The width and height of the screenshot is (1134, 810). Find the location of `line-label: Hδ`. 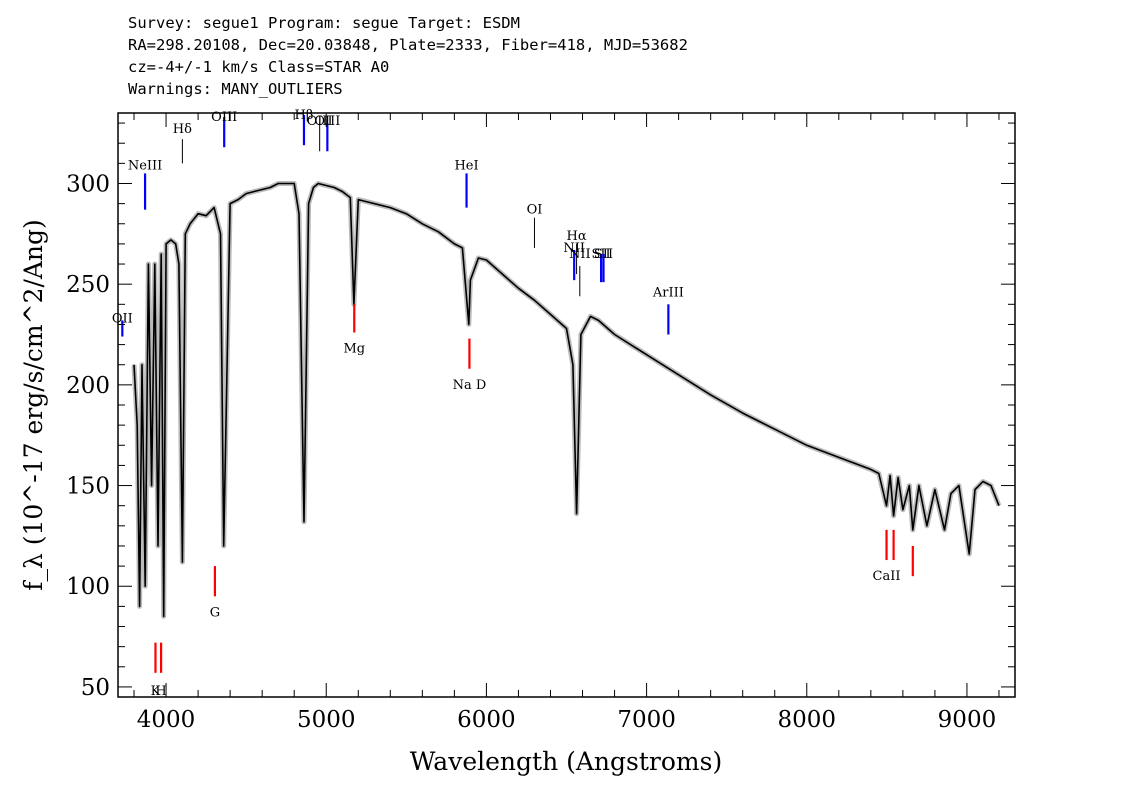

line-label: Hδ is located at coordinates (182, 129).